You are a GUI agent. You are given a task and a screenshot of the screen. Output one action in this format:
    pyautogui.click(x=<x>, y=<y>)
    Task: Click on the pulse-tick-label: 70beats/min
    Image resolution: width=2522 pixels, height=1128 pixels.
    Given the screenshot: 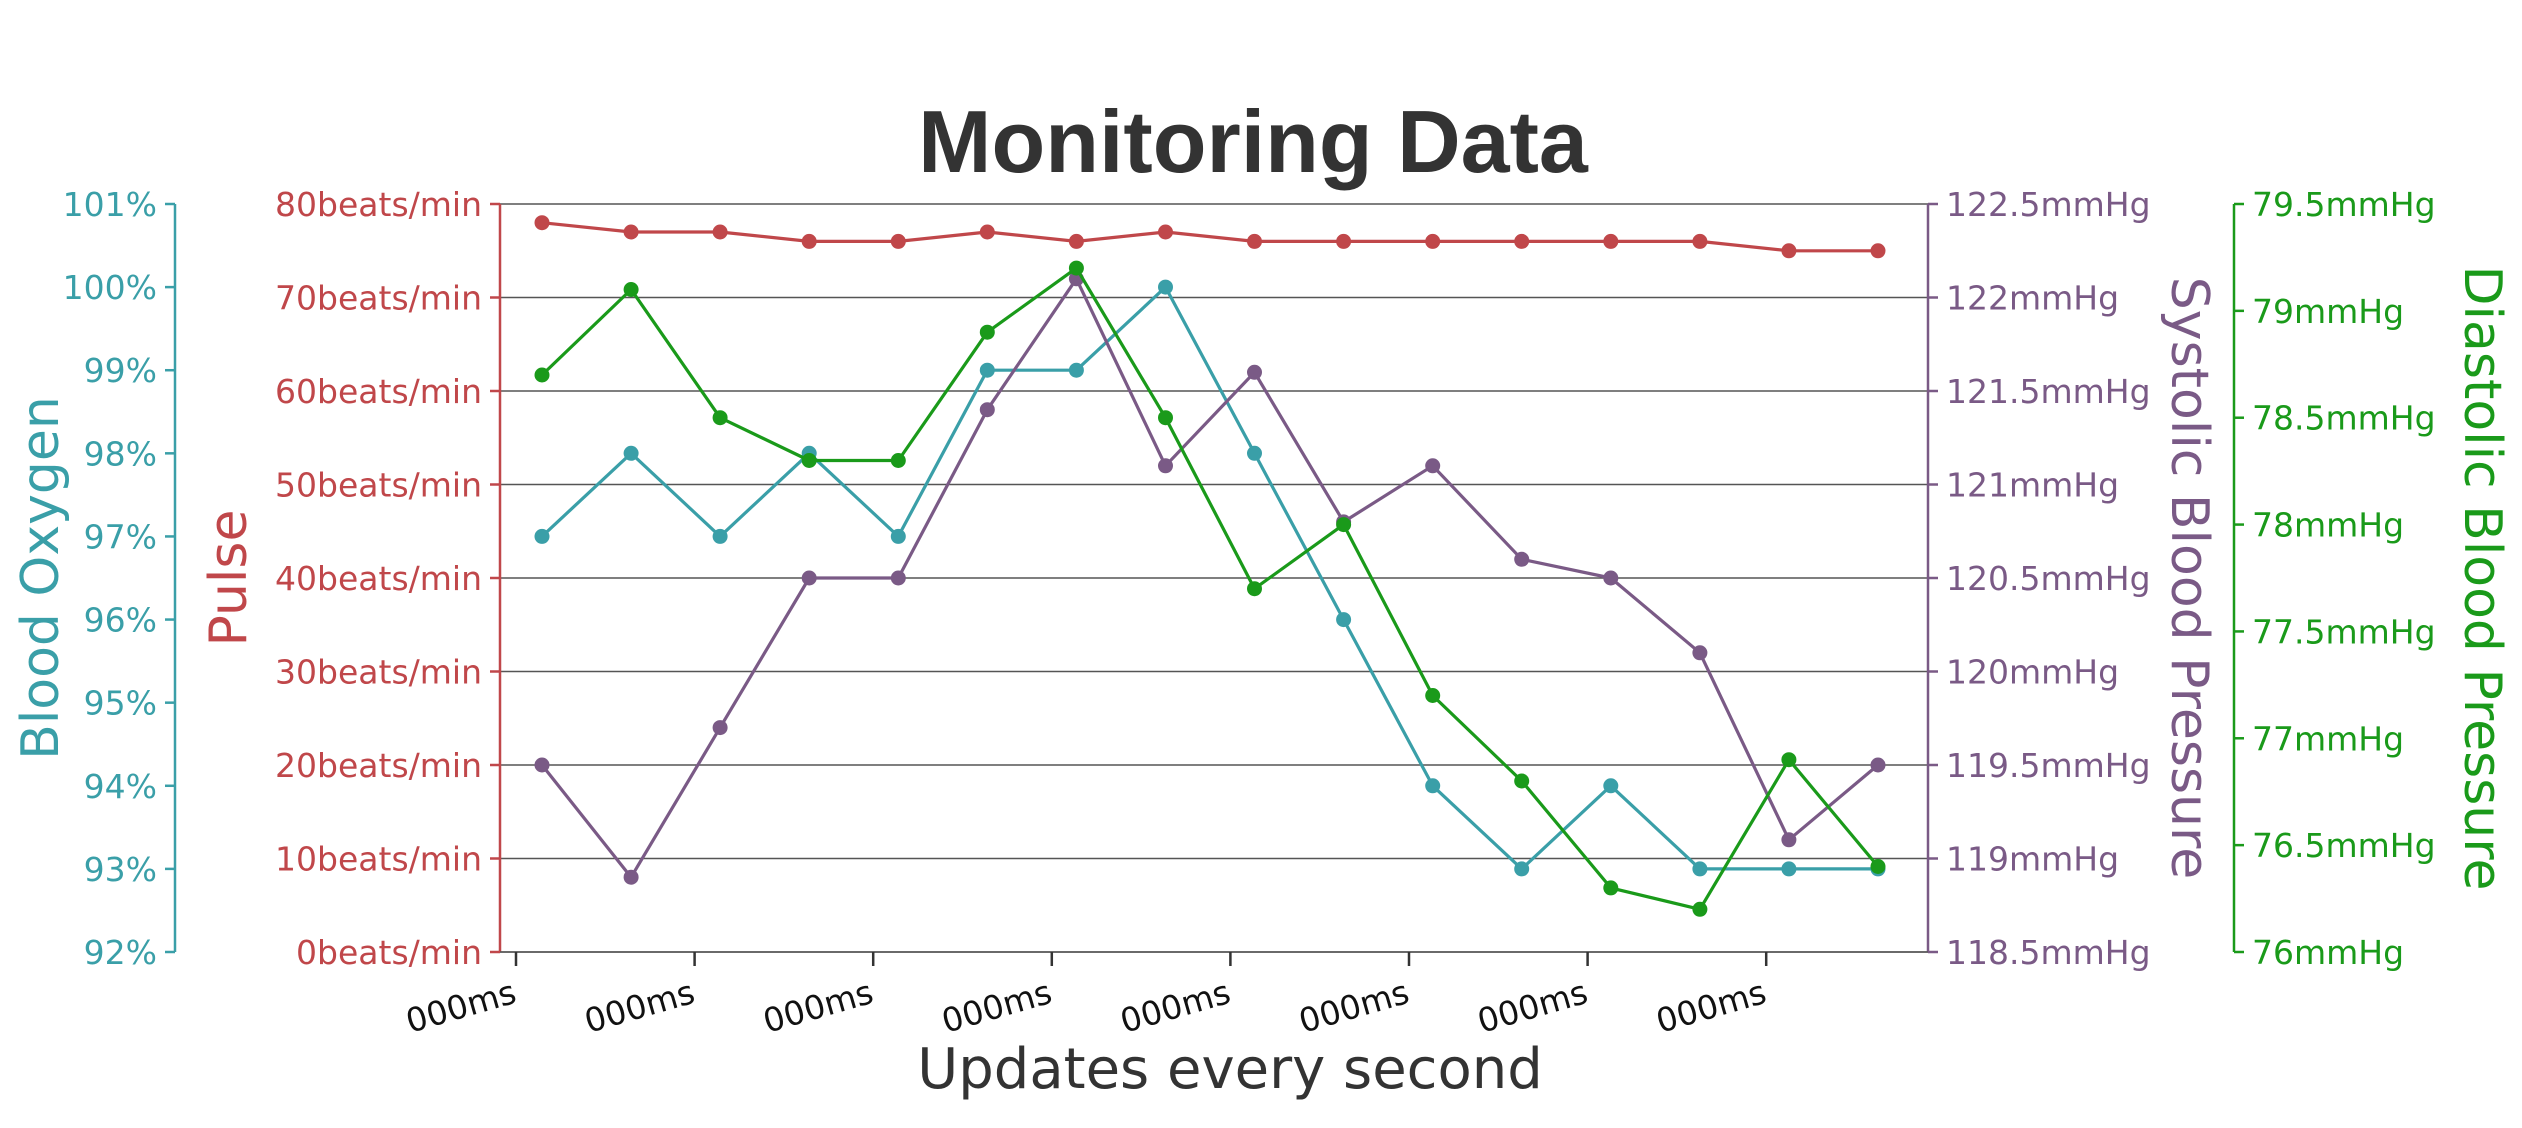 What is the action you would take?
    pyautogui.click(x=378, y=298)
    